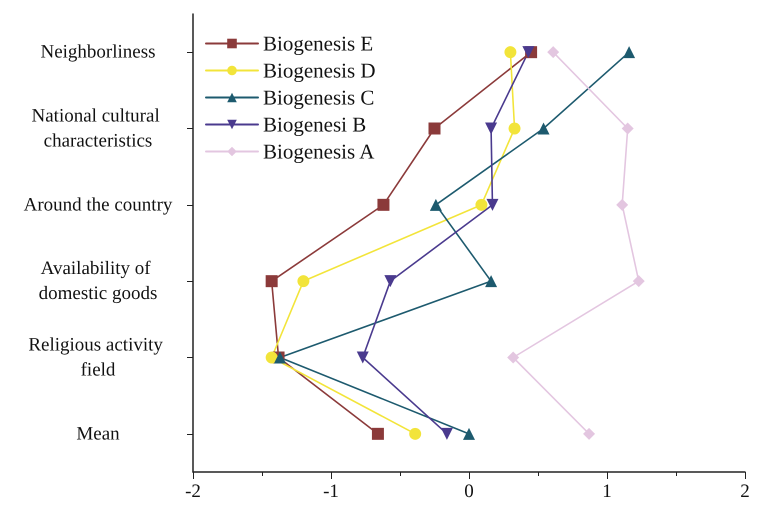  I want to click on legend-label: Biogenesis A, so click(319, 152).